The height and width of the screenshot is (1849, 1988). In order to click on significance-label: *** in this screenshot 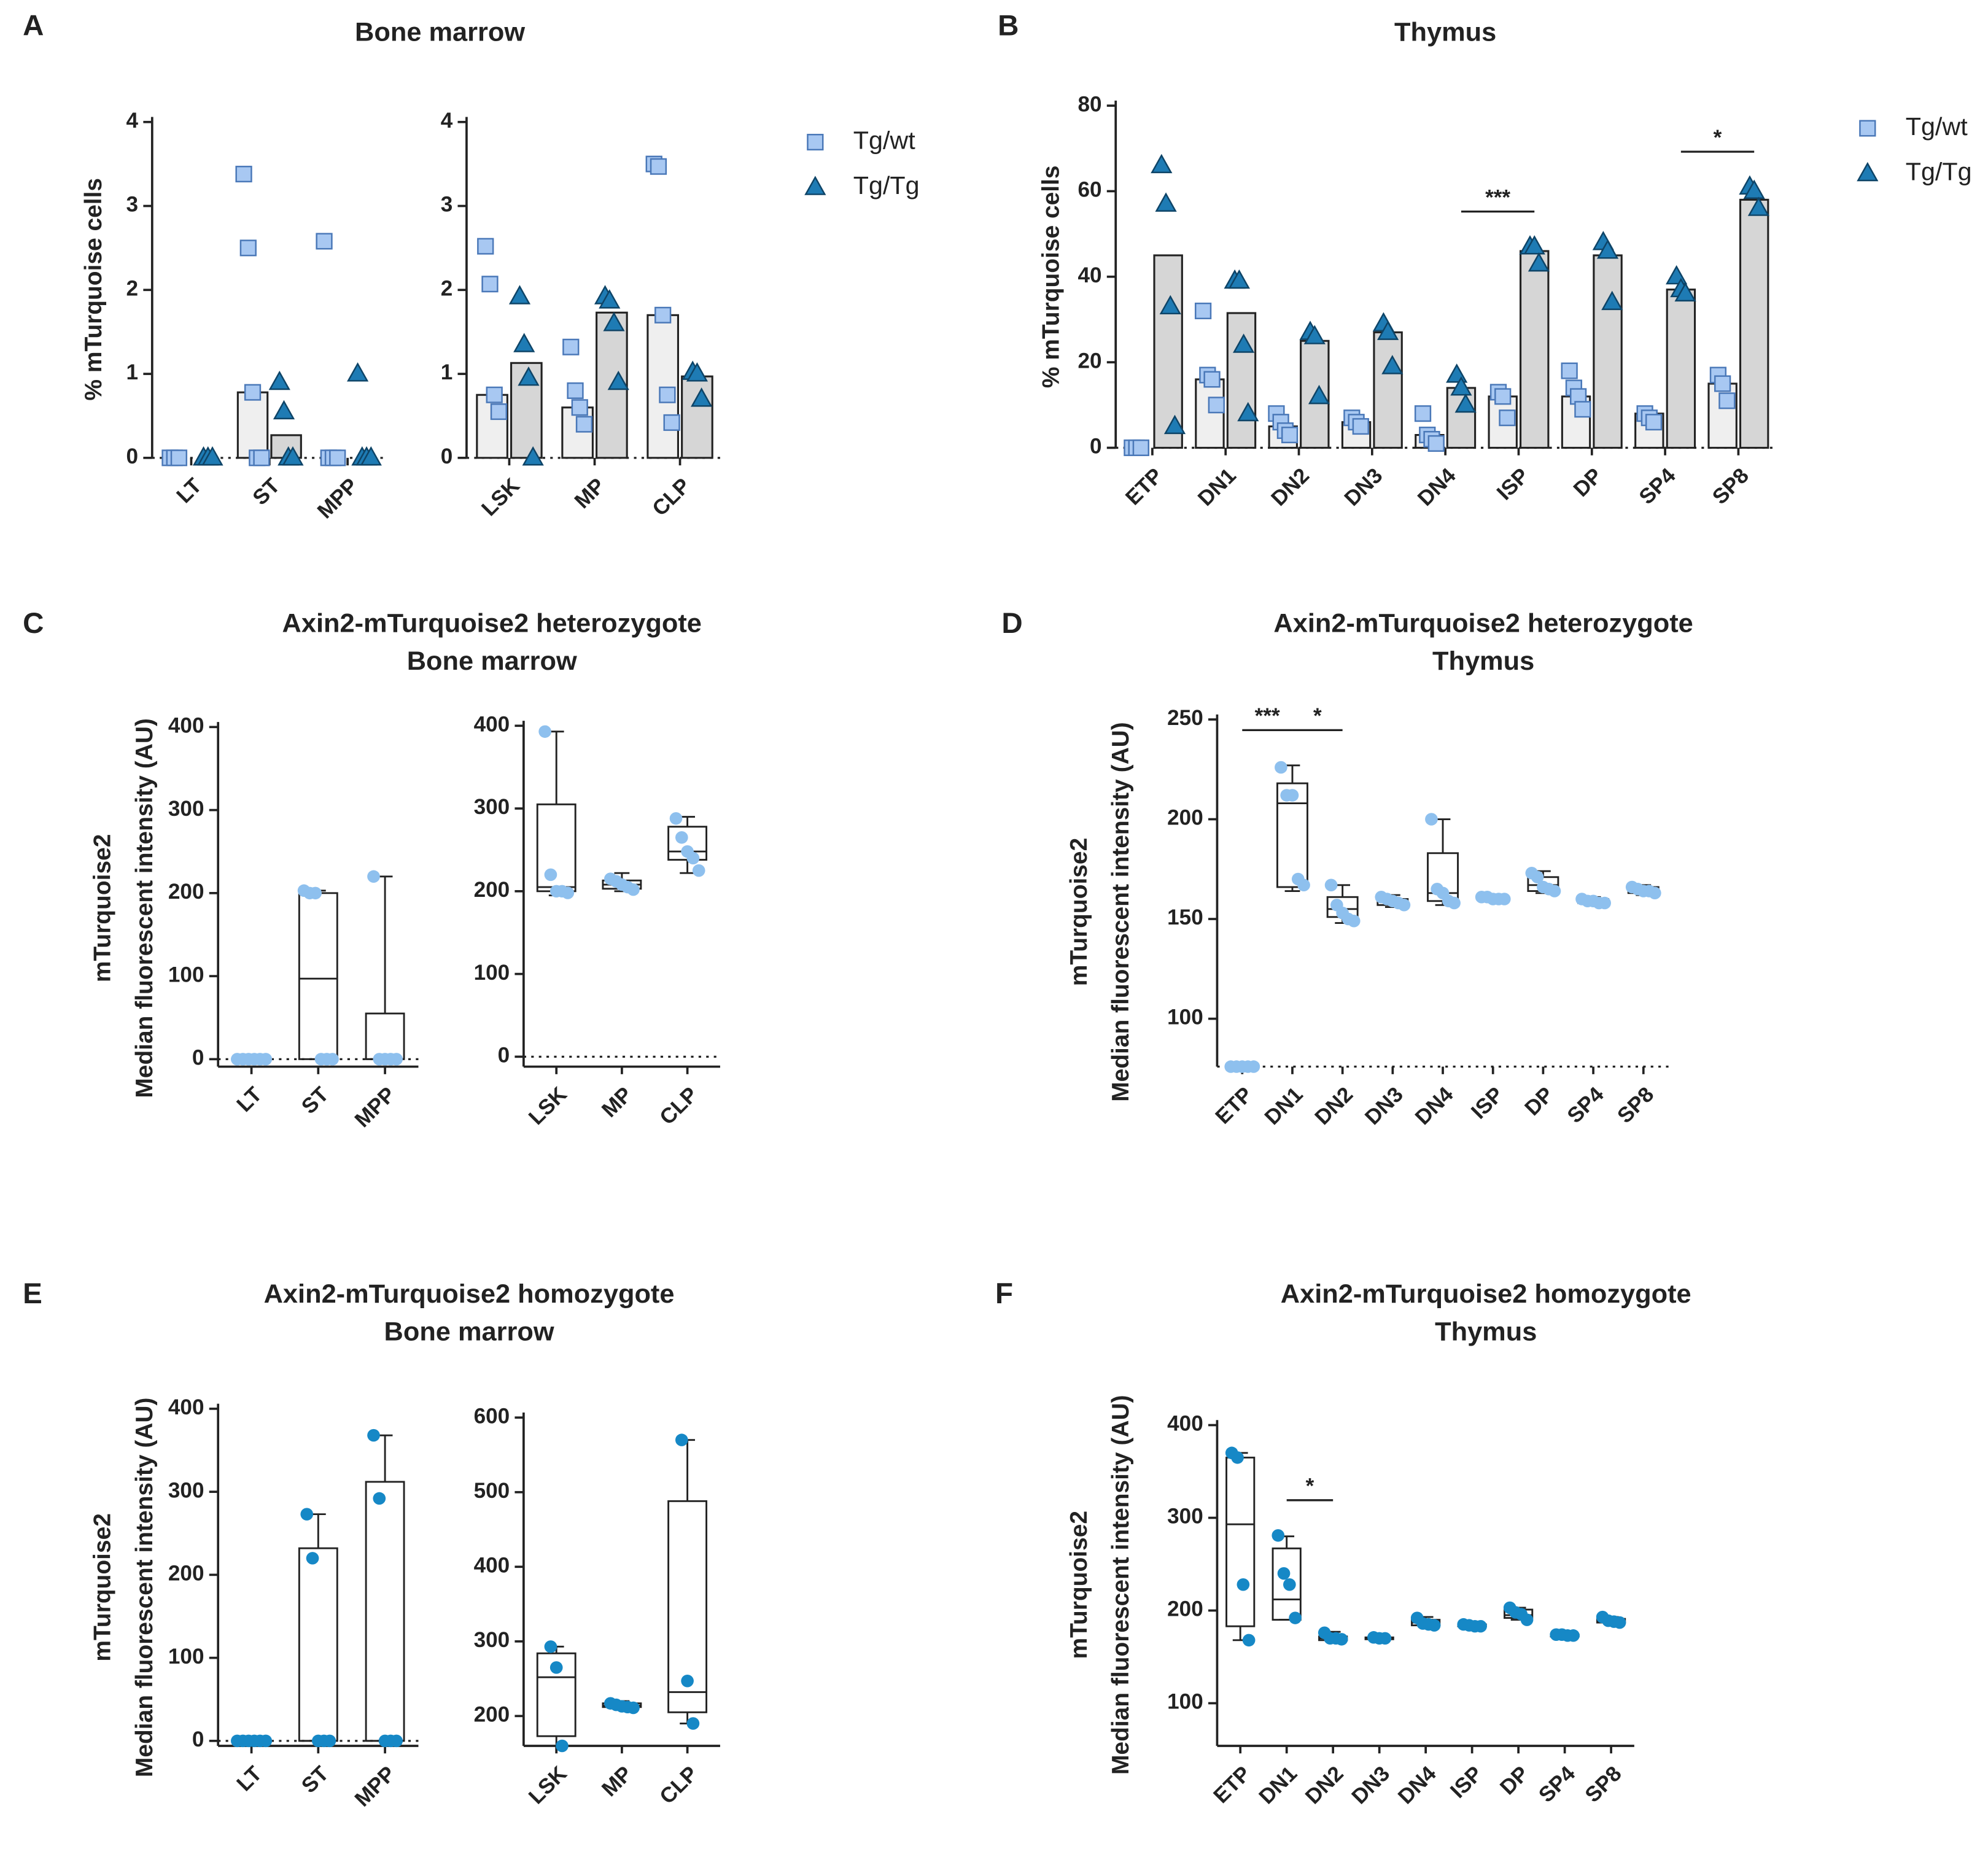, I will do `click(1267, 716)`.